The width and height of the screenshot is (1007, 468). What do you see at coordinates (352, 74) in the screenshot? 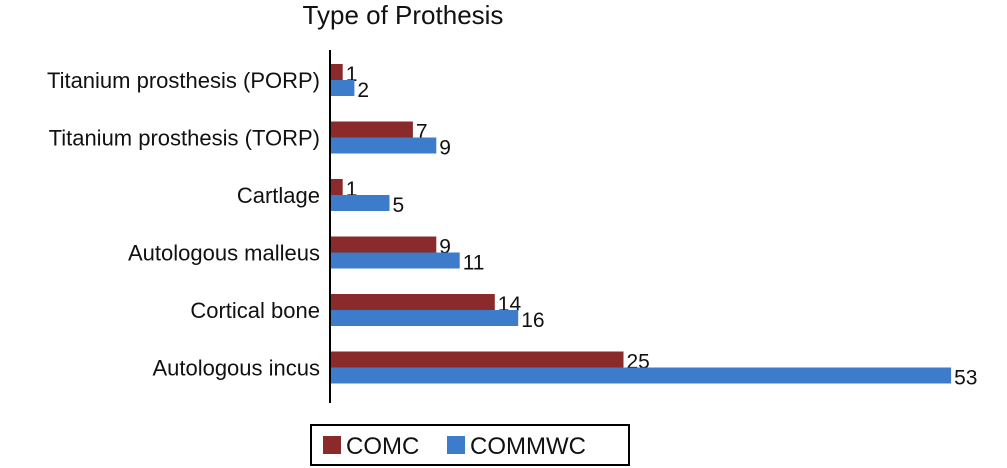
I see `data-label-comc-titanium-prosthesis-porp: 1` at bounding box center [352, 74].